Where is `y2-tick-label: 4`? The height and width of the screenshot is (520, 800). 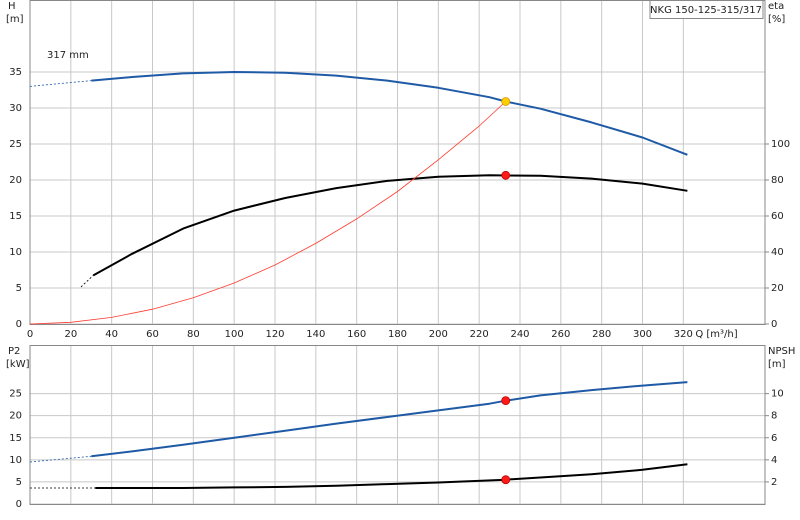
y2-tick-label: 4 is located at coordinates (774, 460).